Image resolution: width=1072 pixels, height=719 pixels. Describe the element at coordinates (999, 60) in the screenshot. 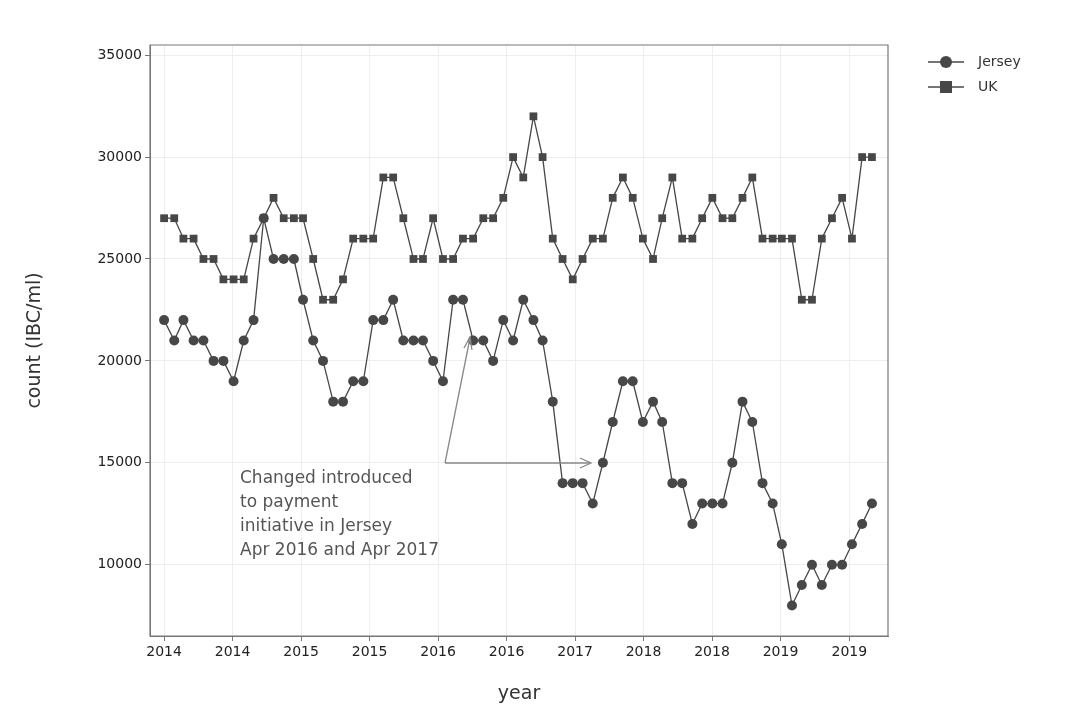

I see `legend-label: Jersey` at that location.